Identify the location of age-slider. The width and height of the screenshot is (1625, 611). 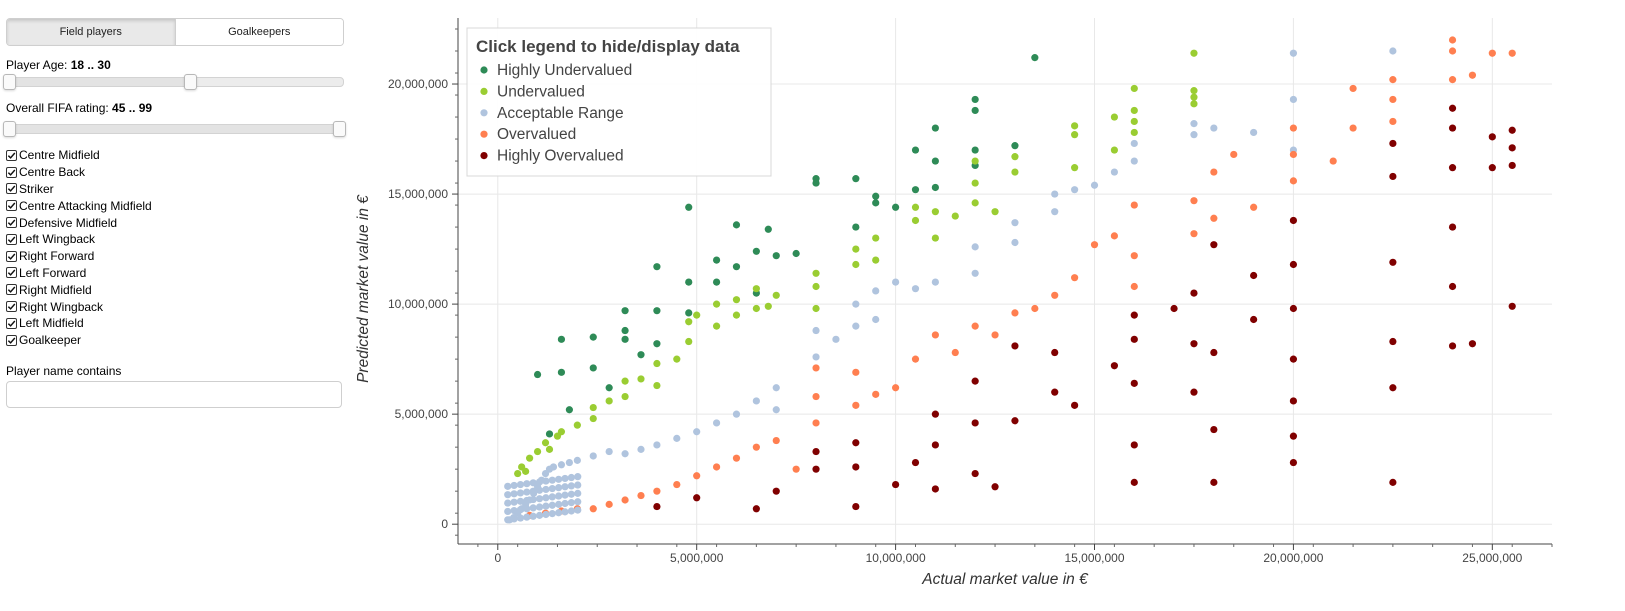
(173, 82).